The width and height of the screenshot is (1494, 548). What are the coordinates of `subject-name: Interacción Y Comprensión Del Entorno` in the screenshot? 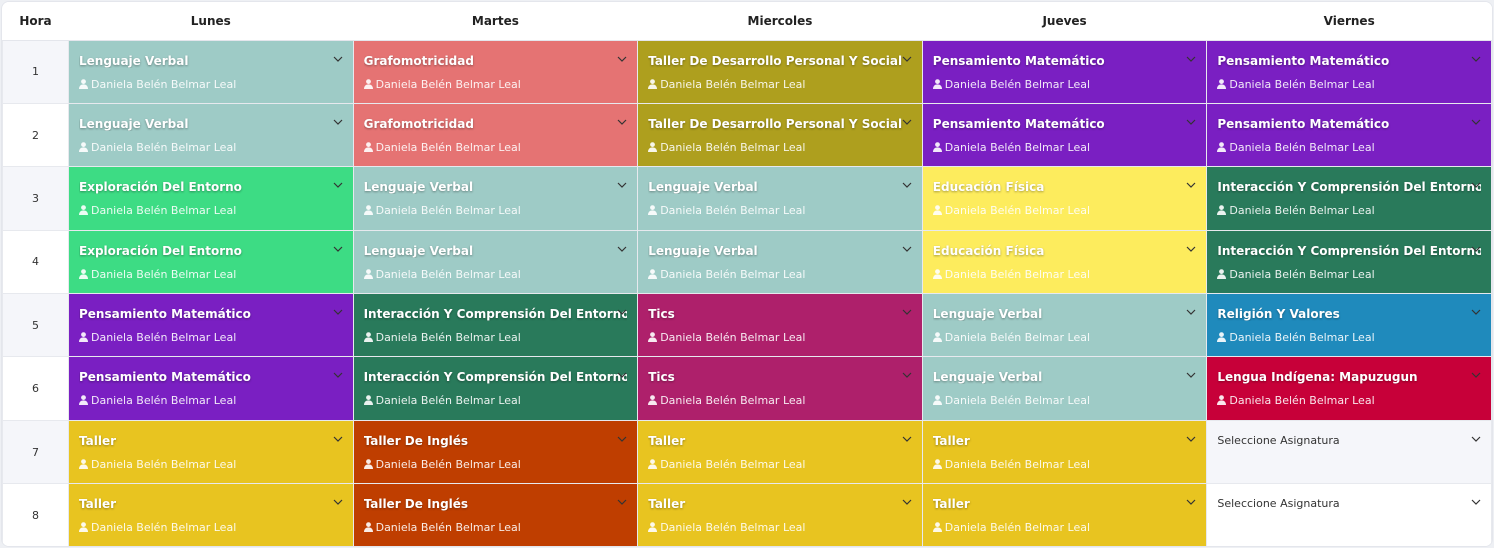 It's located at (1349, 187).